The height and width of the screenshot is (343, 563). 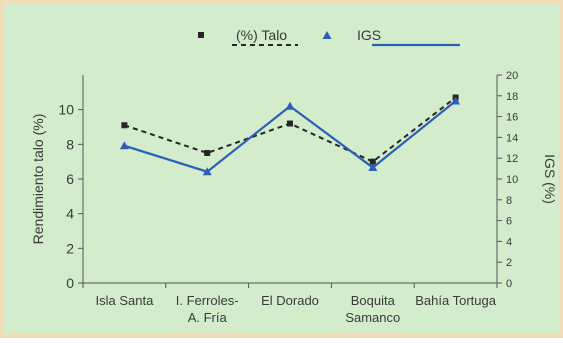 I want to click on x-tick-label: Isla Santa, so click(x=124, y=300).